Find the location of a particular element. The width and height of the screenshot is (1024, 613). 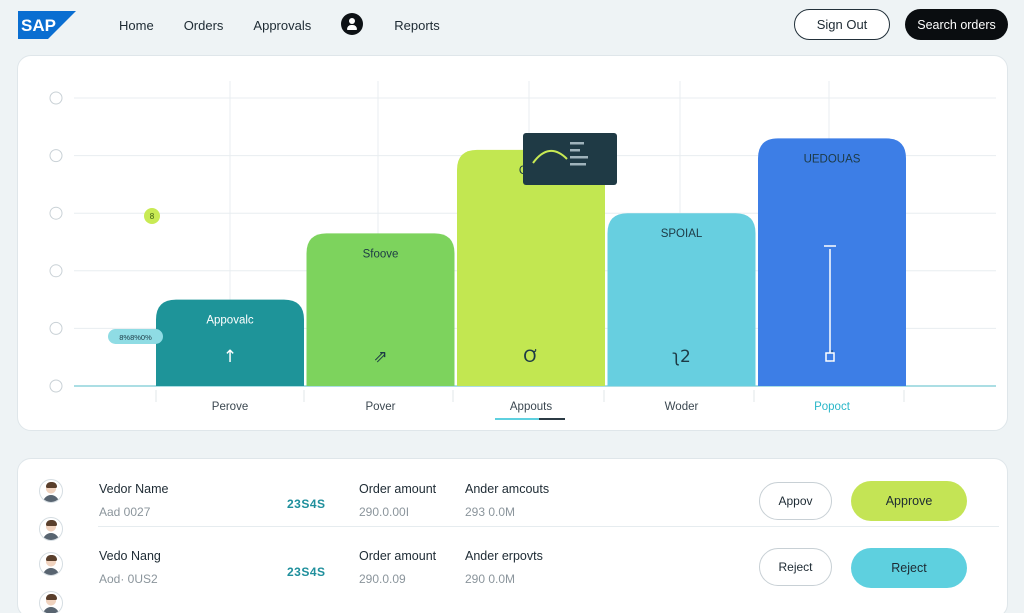

y-marker-label: 8%8%0% is located at coordinates (135, 337).